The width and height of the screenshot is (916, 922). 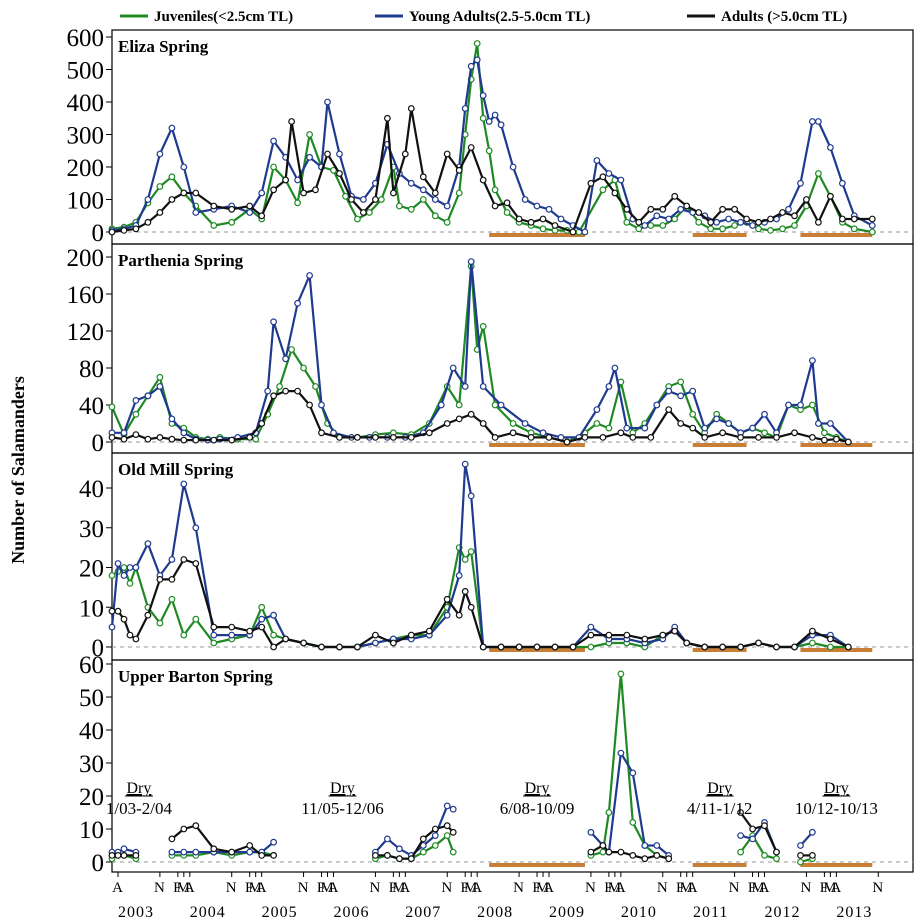 What do you see at coordinates (223, 17) in the screenshot?
I see `legend-label-juveniles: Juveniles(<2.5cm TL)` at bounding box center [223, 17].